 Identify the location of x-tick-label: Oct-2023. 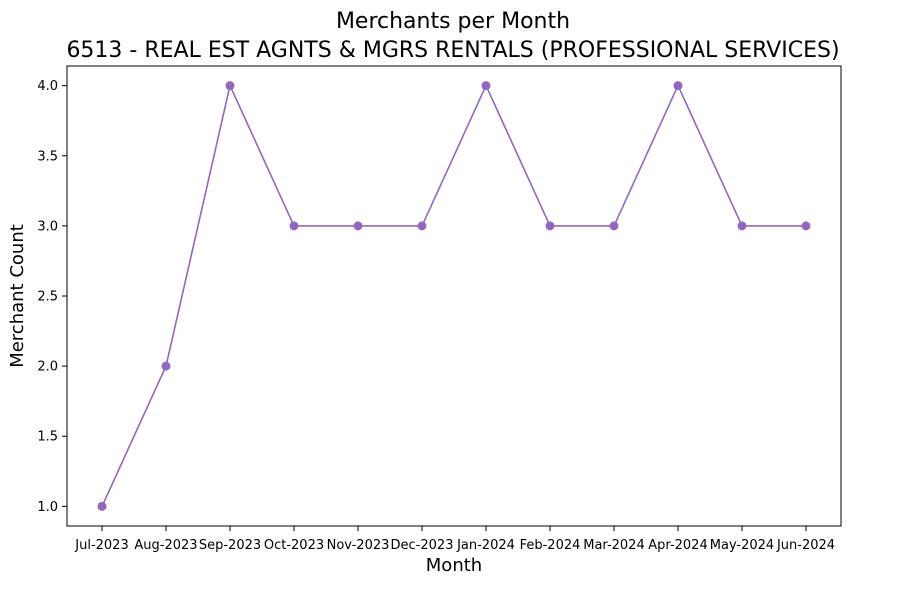
(294, 545).